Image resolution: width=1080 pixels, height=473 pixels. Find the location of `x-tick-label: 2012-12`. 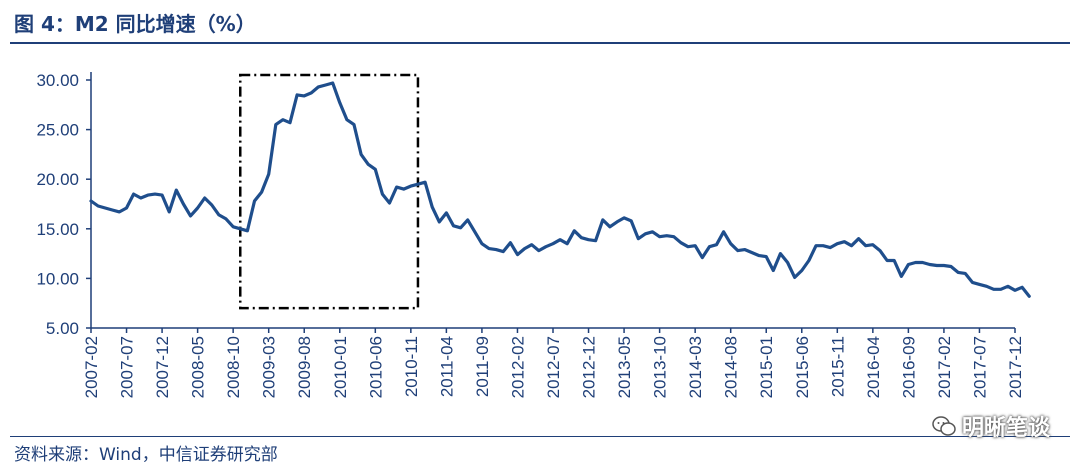

x-tick-label: 2012-12 is located at coordinates (589, 367).